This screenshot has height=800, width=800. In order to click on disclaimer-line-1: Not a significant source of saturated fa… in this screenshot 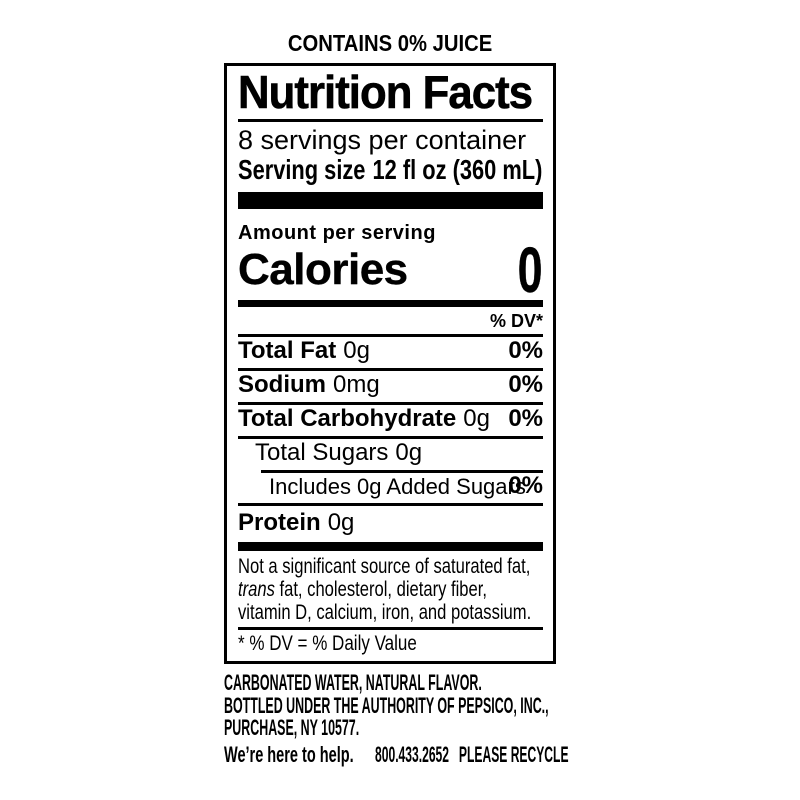, I will do `click(384, 566)`.